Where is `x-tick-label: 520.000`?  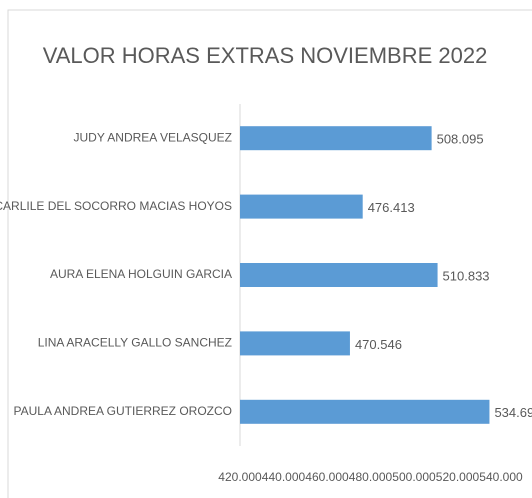 x-tick-label: 520.000 is located at coordinates (458, 477).